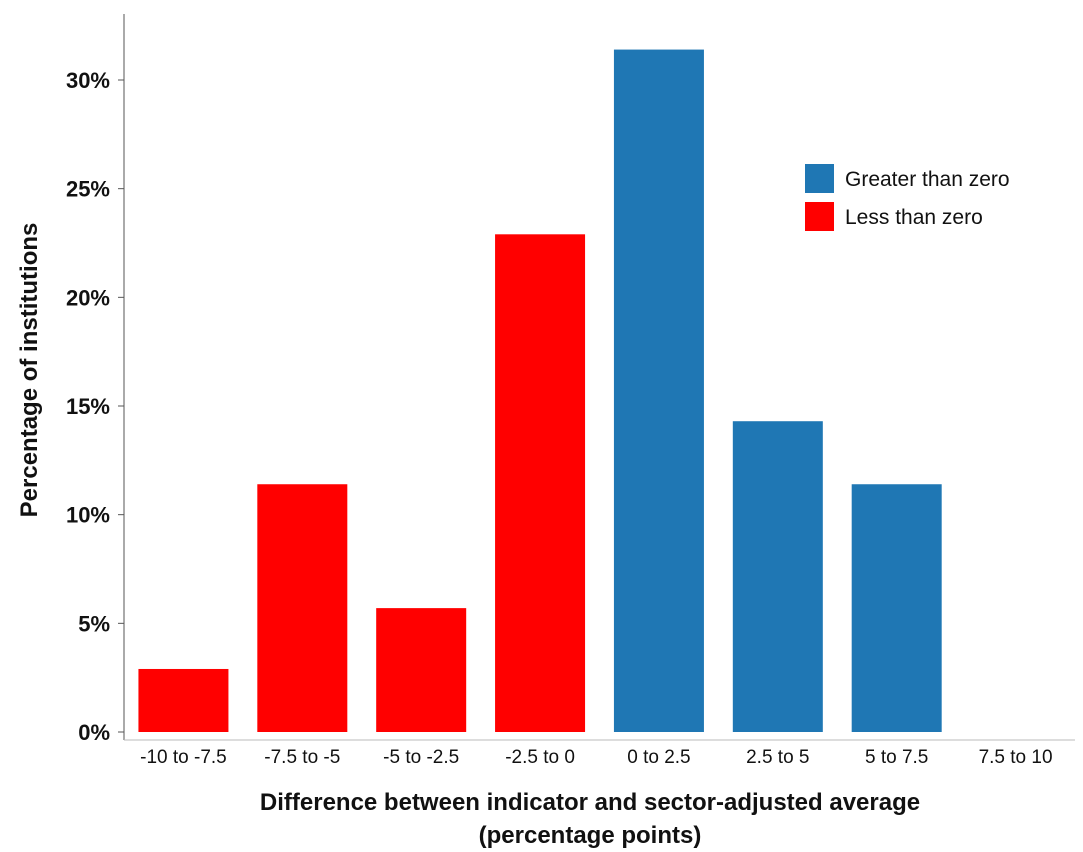 The width and height of the screenshot is (1083, 852). I want to click on x-tick-label: 2.5 to 5, so click(777, 757).